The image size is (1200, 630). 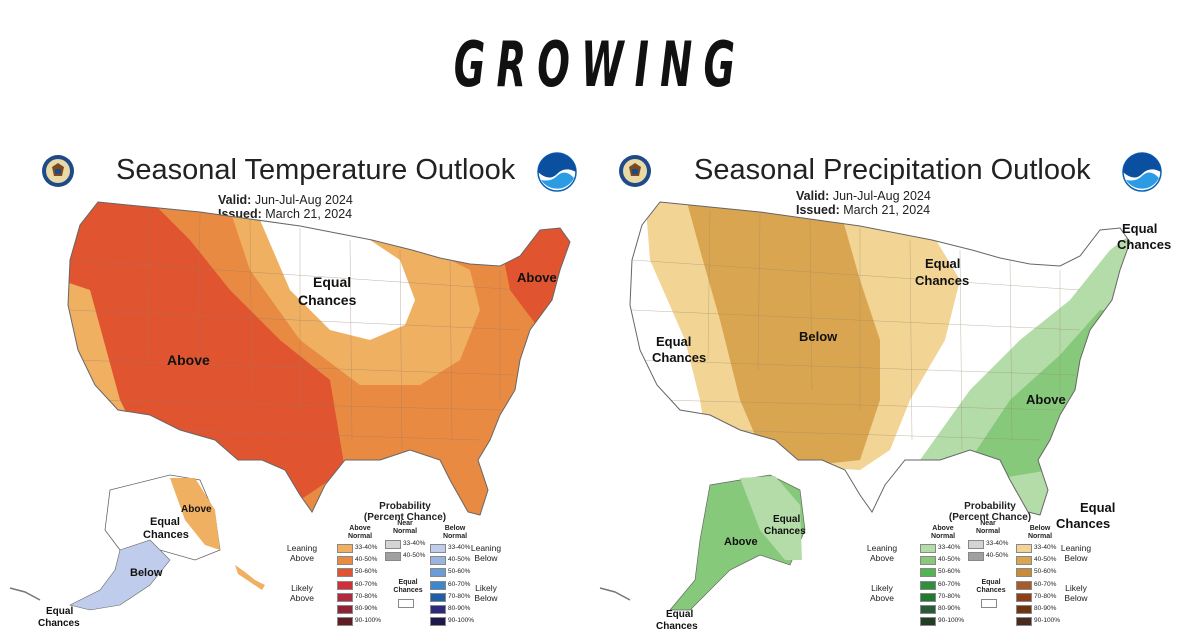 I want to click on temp-label-ak-below: Below, so click(x=146, y=573).